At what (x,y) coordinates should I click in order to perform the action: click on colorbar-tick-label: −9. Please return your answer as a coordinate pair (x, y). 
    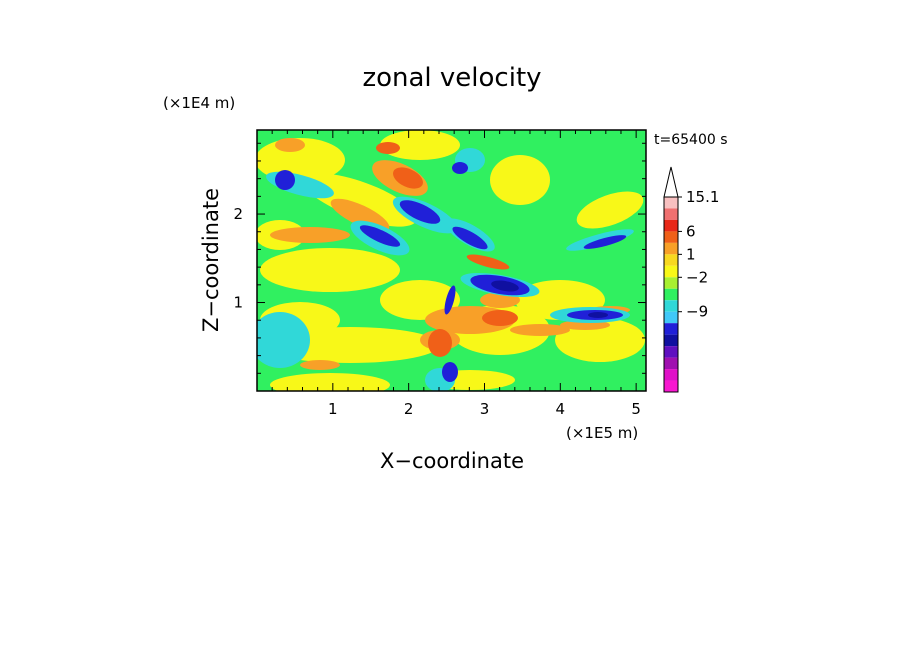
    Looking at the image, I should click on (697, 312).